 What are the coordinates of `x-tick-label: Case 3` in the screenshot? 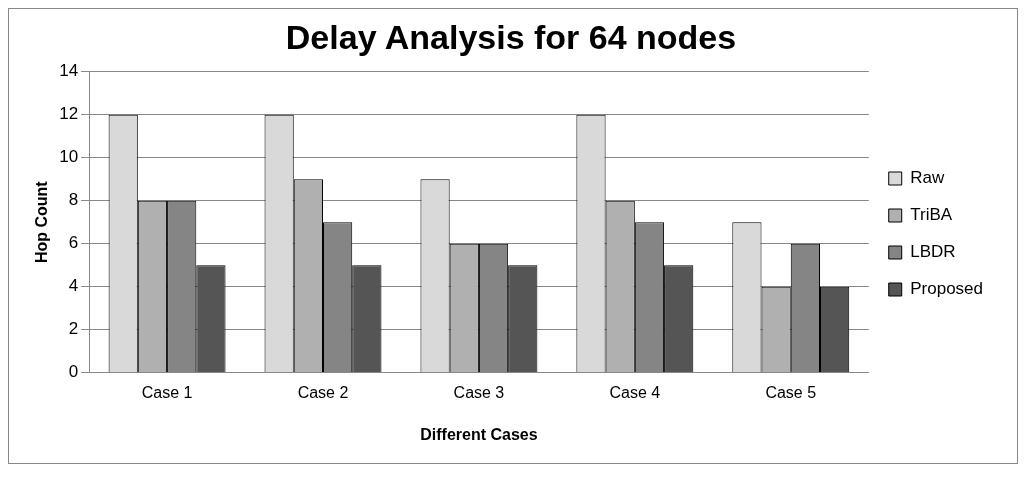 It's located at (479, 392).